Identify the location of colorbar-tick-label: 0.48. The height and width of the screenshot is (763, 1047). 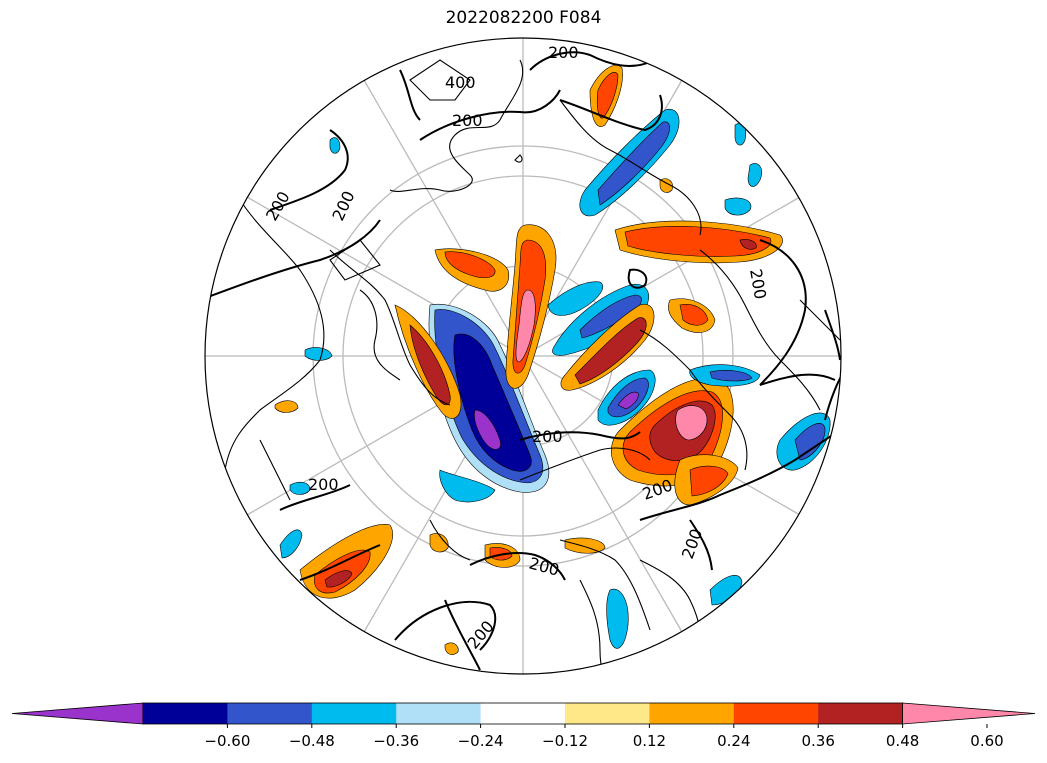
(902, 741).